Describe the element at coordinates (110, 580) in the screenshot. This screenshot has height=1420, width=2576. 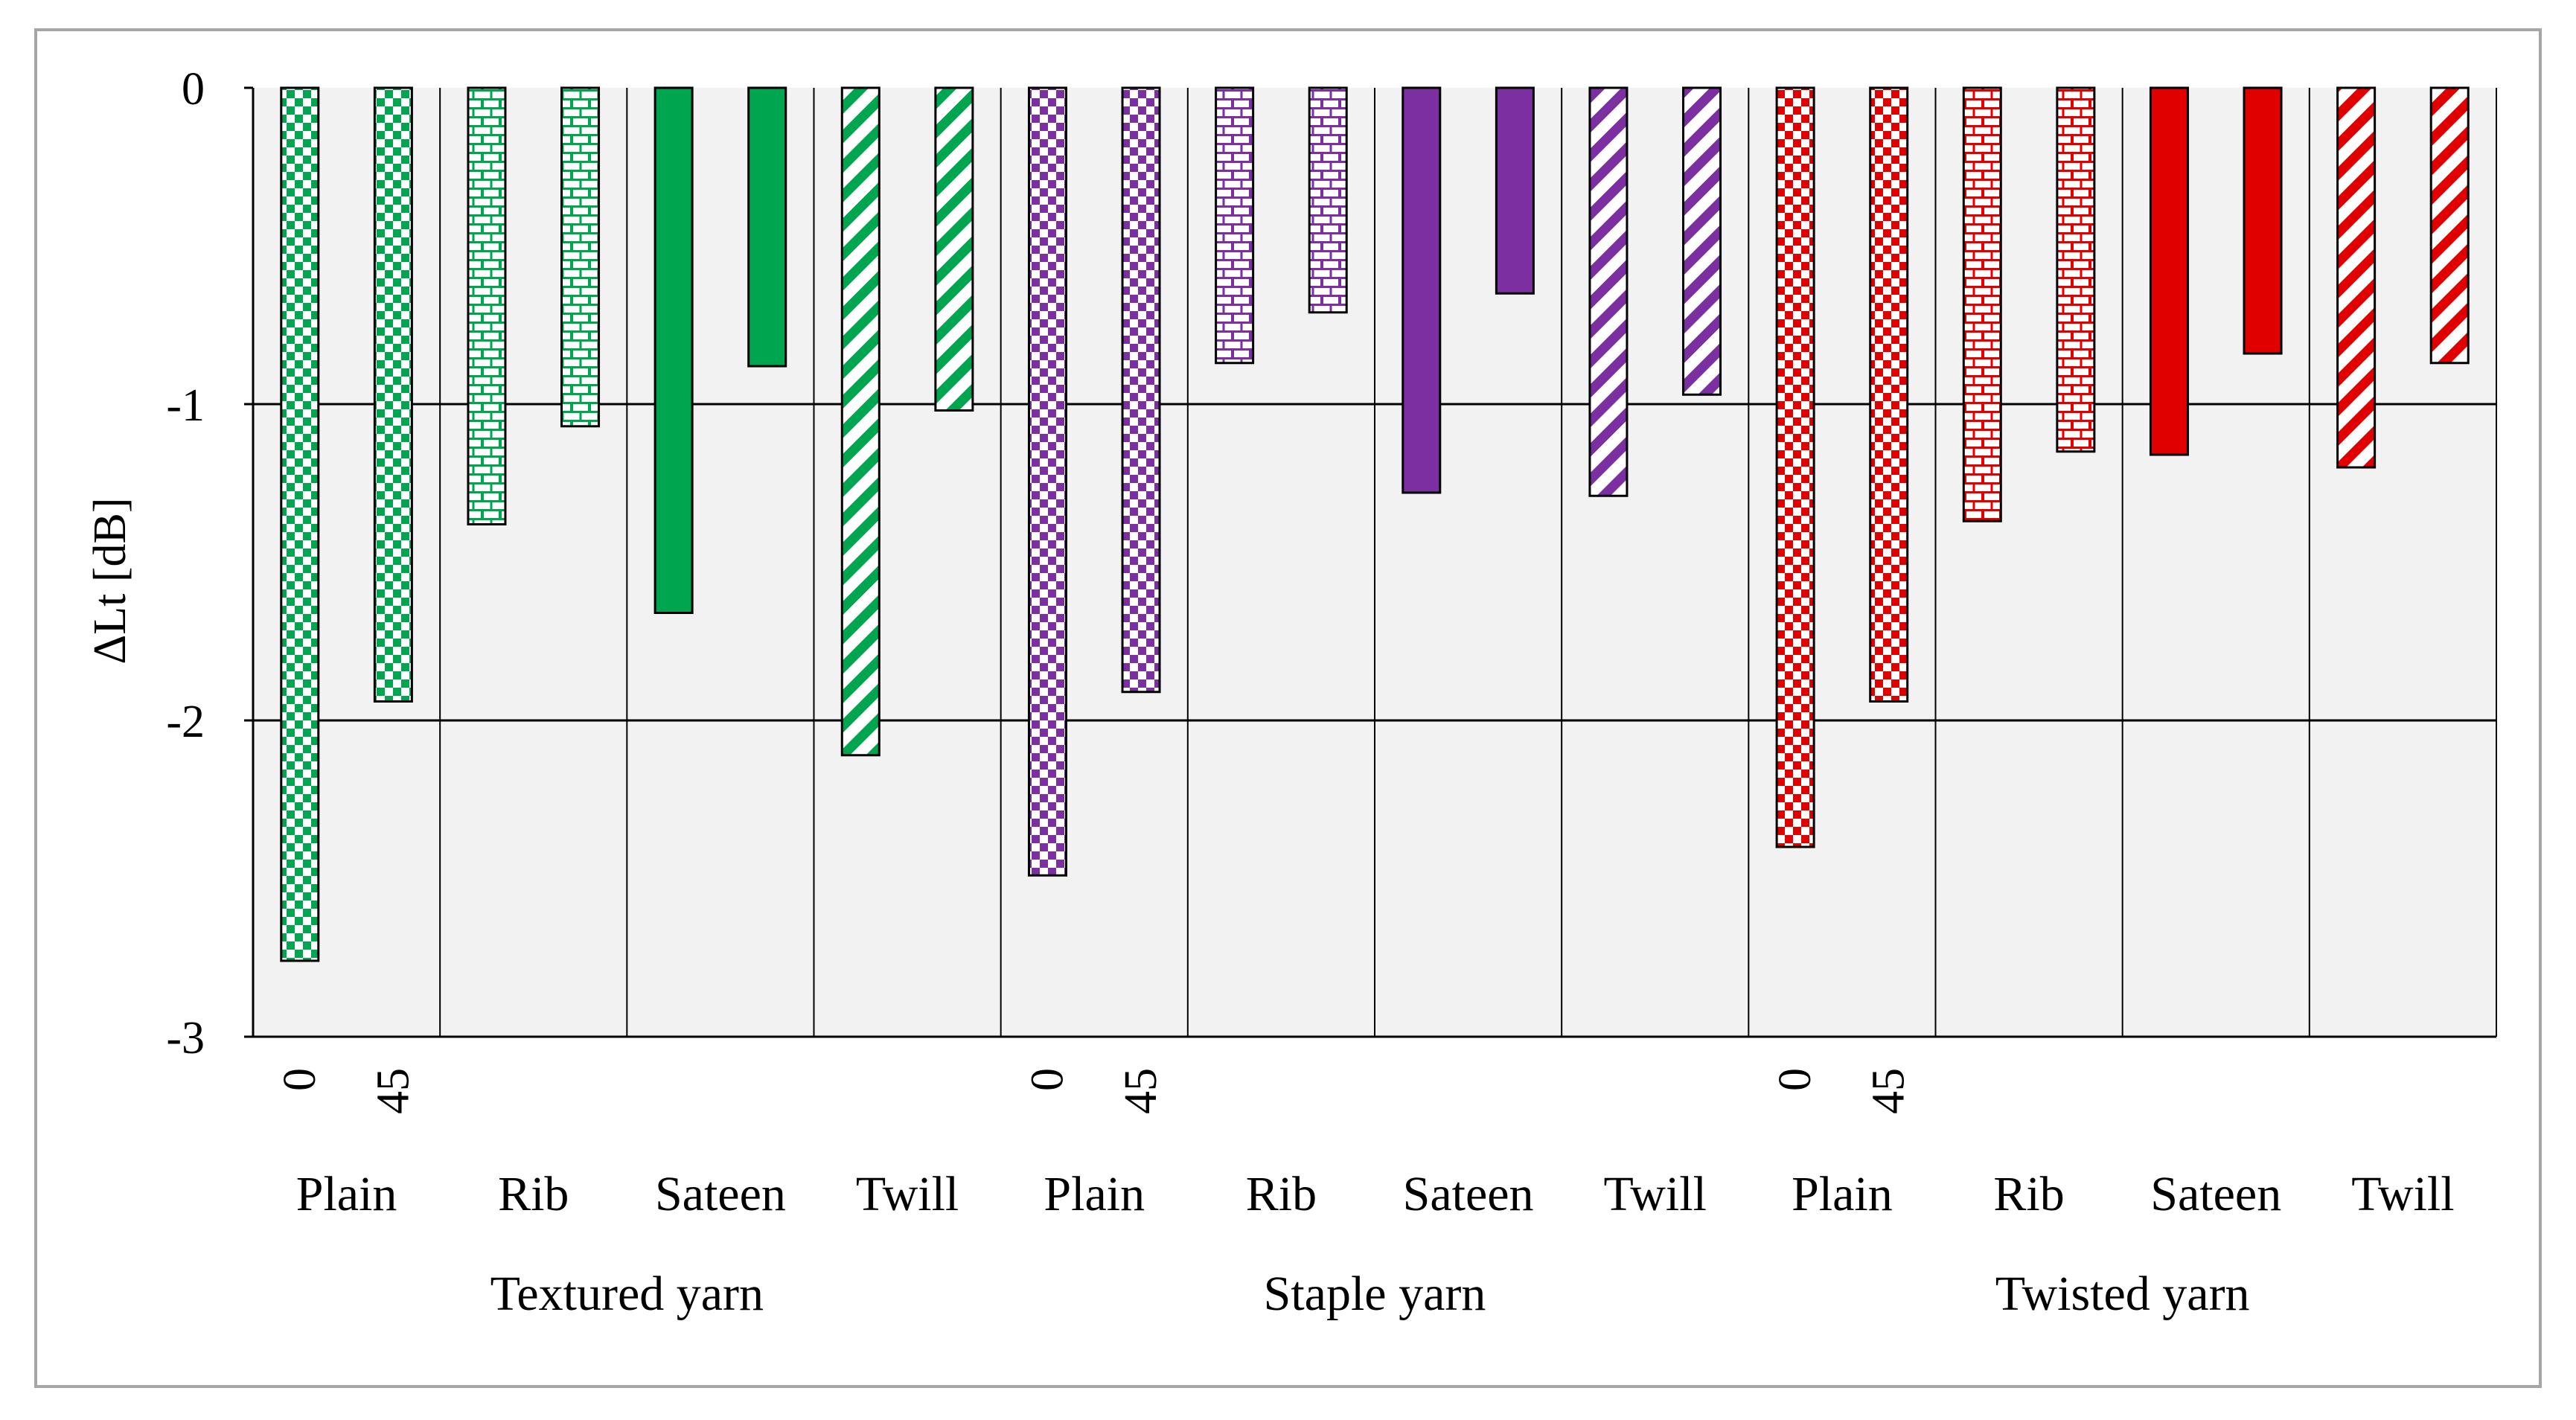
I see `y-axis-title: ΔLt [dB]` at that location.